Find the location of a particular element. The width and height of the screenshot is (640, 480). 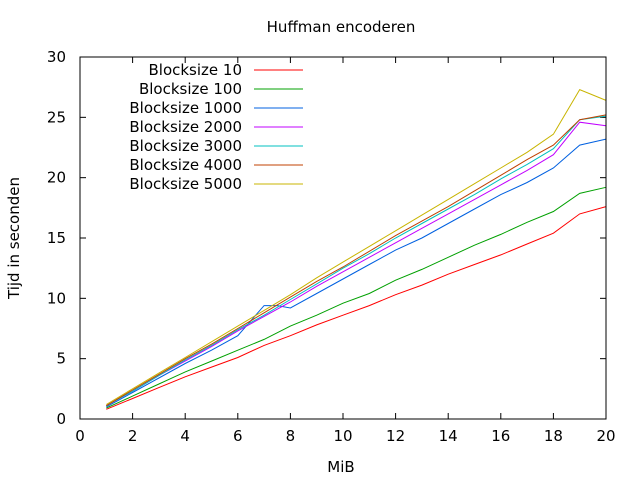

y-tick-label: 15 is located at coordinates (56, 238).